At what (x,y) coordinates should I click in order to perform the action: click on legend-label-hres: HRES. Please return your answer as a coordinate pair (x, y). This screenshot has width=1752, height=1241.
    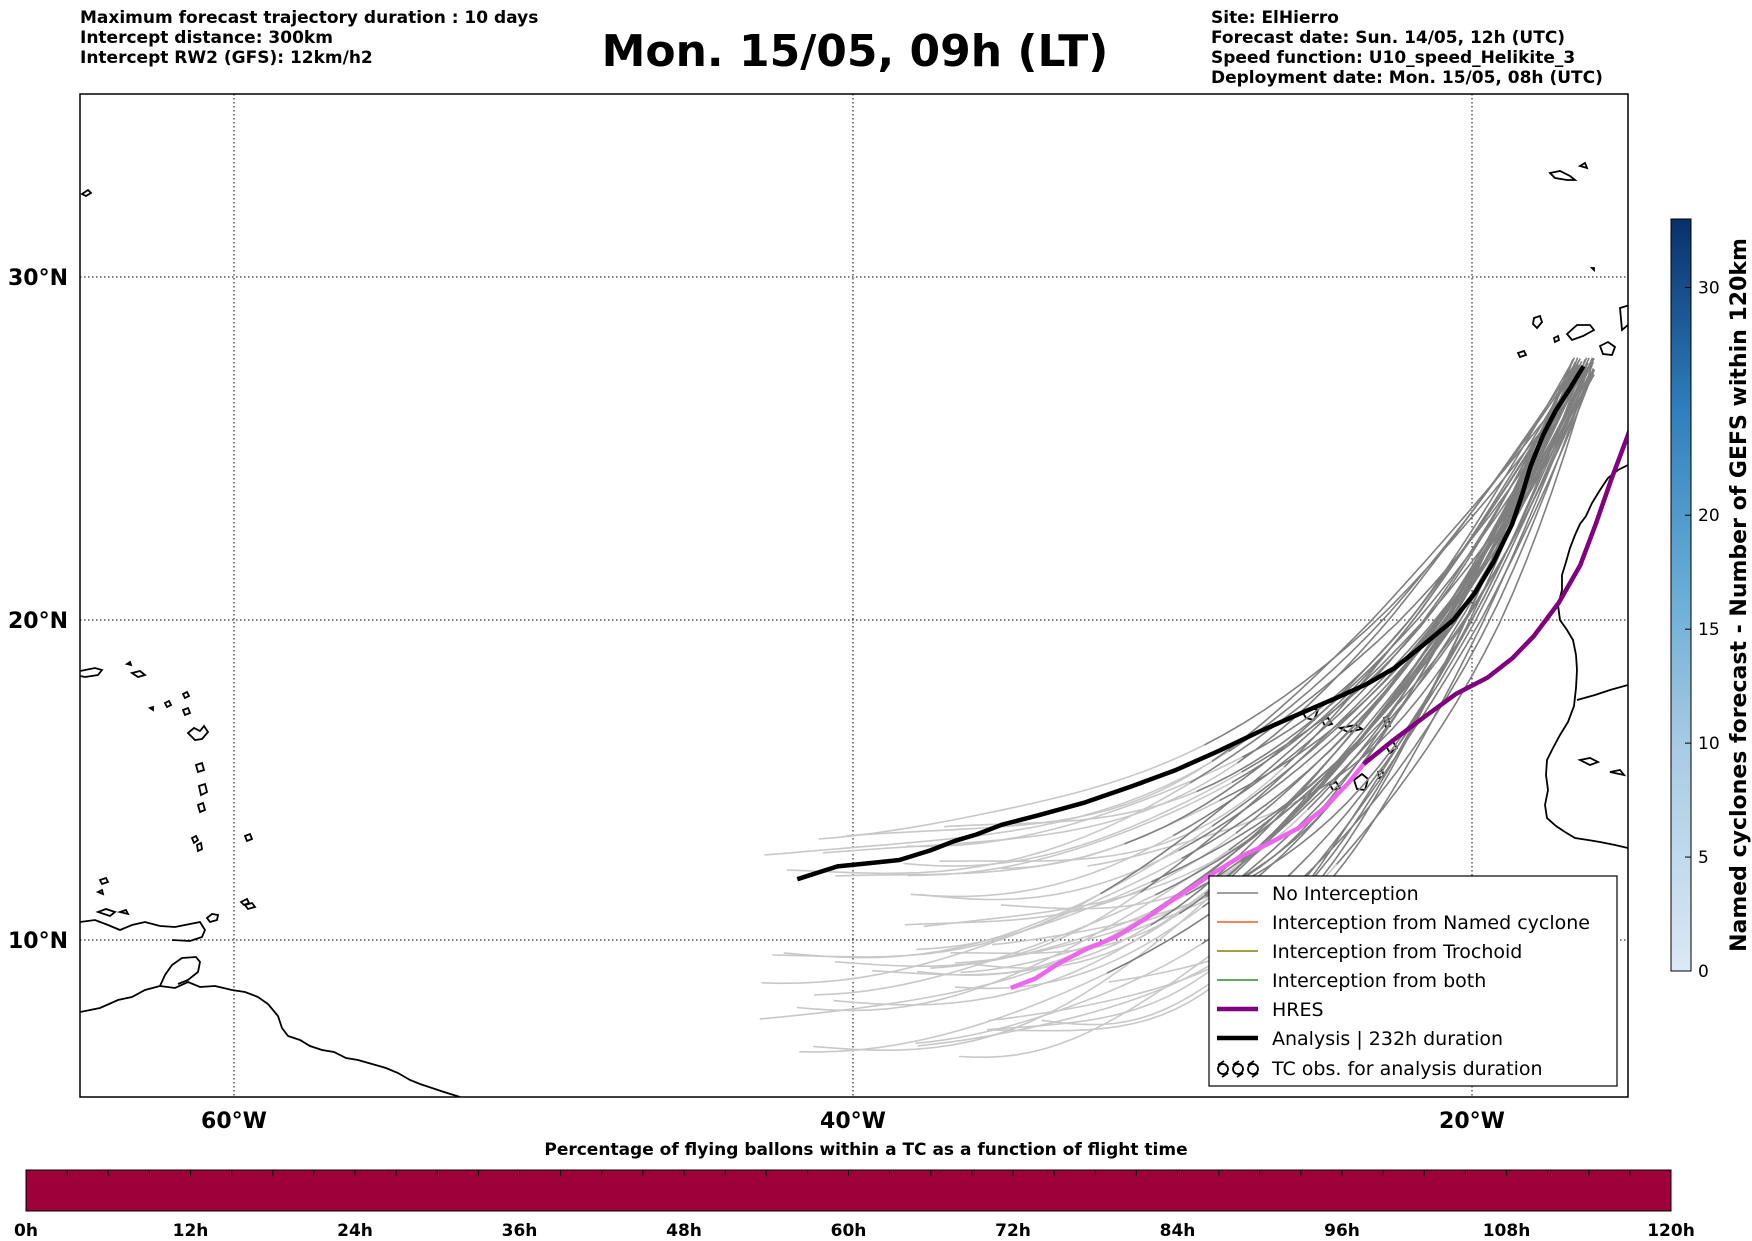
    Looking at the image, I should click on (1298, 1010).